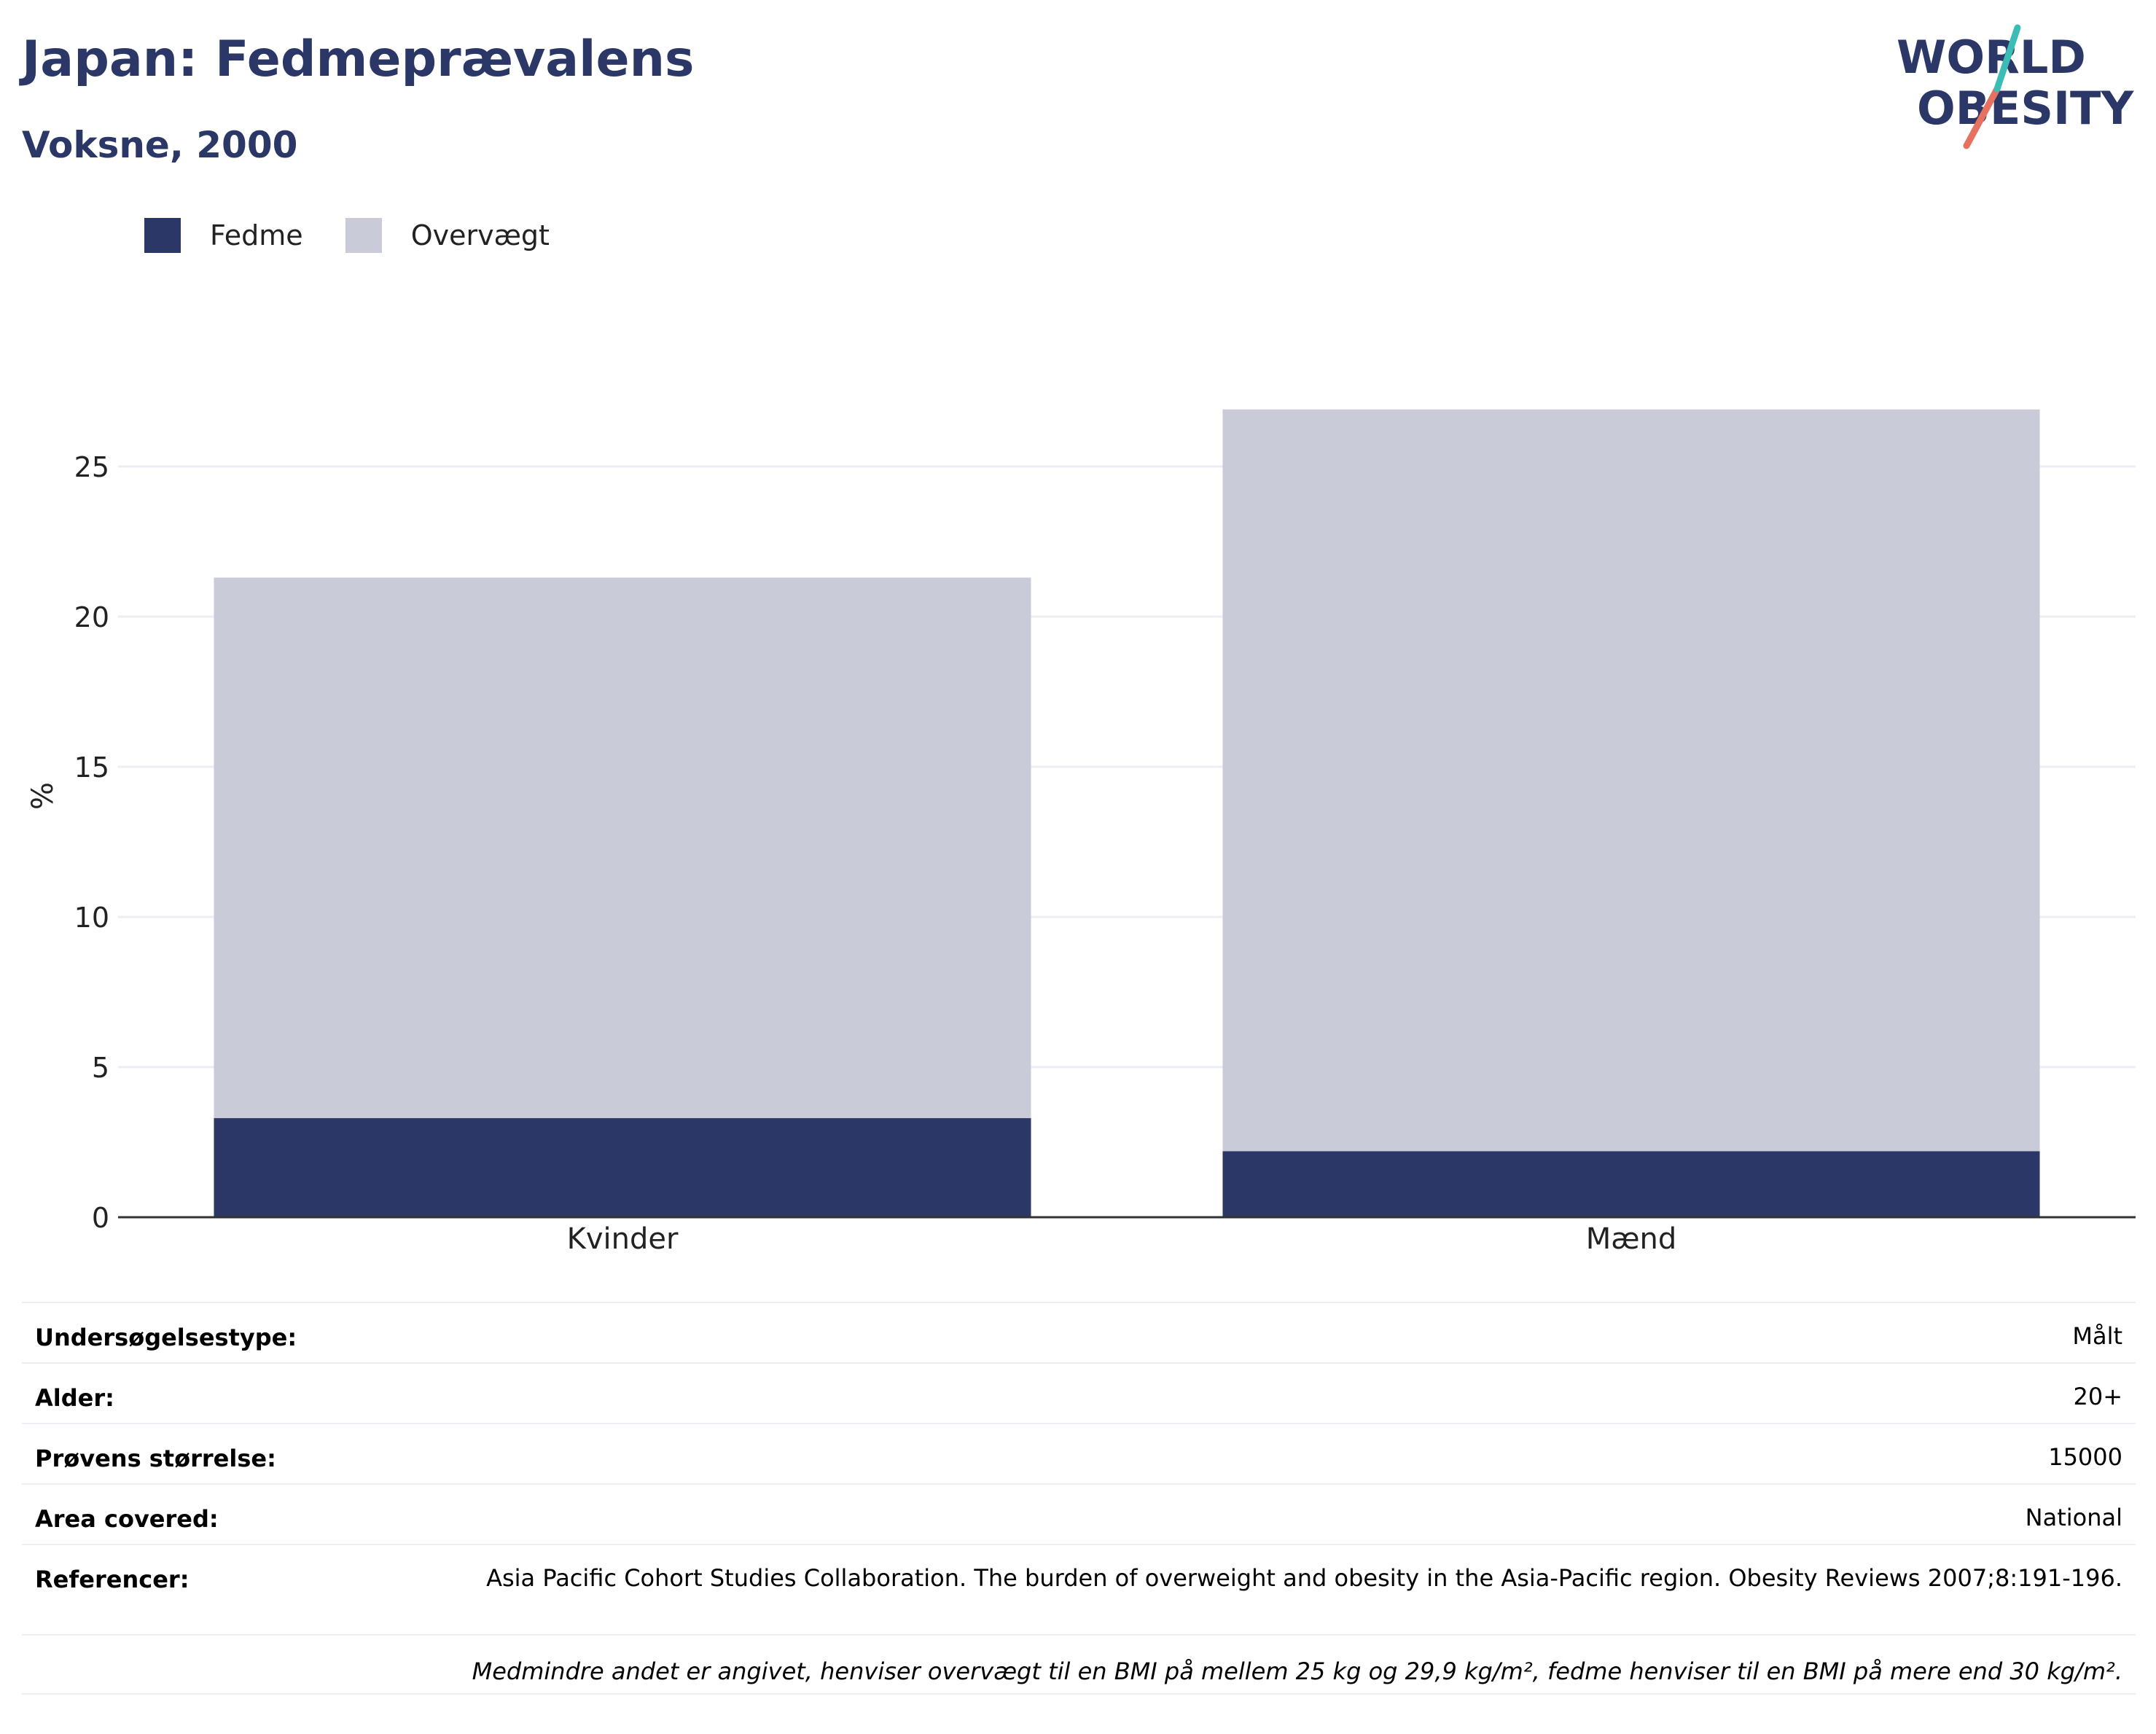 The image size is (2156, 1734). What do you see at coordinates (74, 1398) in the screenshot?
I see `info-label: Alder:` at bounding box center [74, 1398].